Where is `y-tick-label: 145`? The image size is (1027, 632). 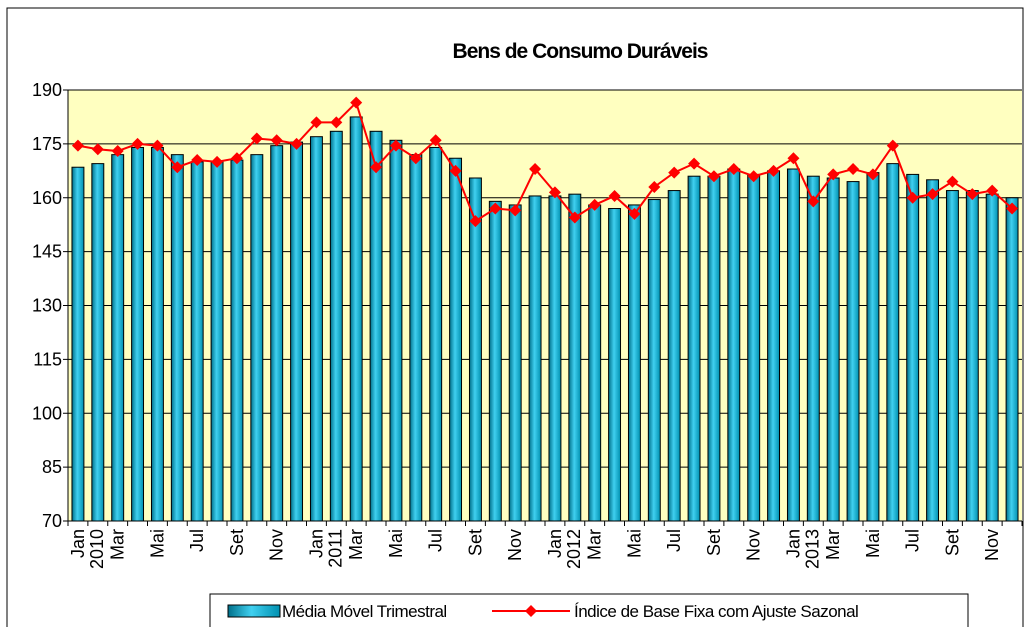
y-tick-label: 145 is located at coordinates (47, 252).